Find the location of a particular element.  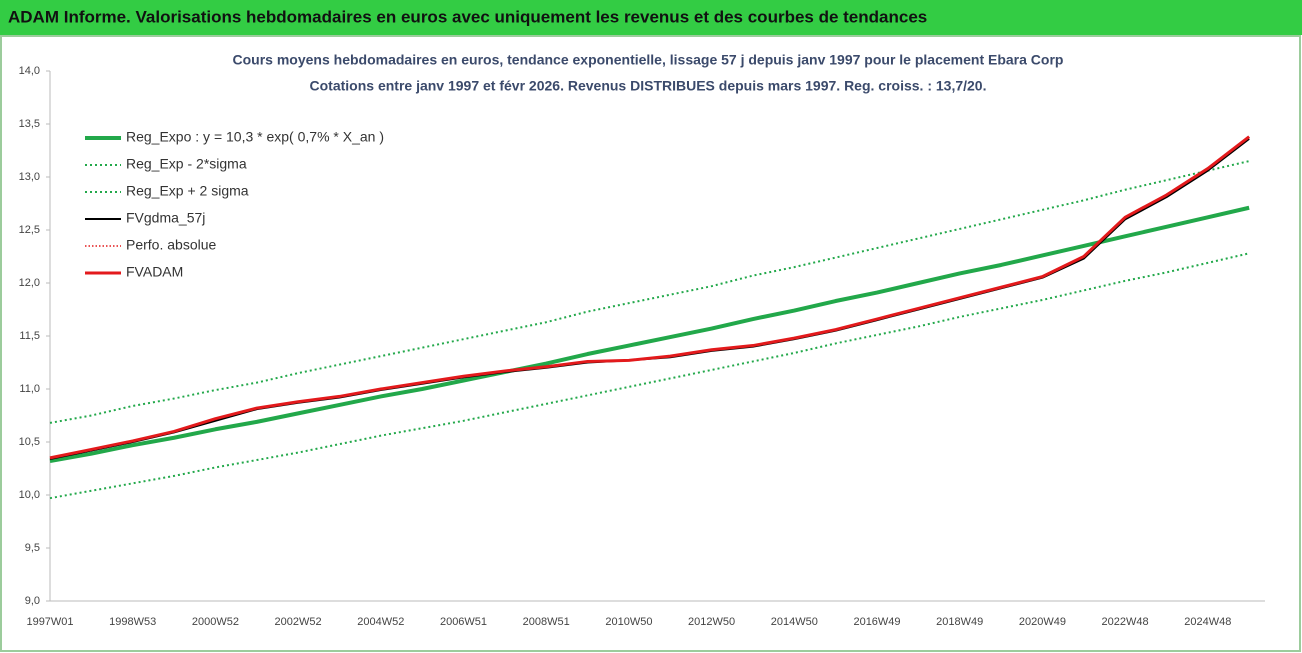

y-tick-label: 13,5 is located at coordinates (29, 124).